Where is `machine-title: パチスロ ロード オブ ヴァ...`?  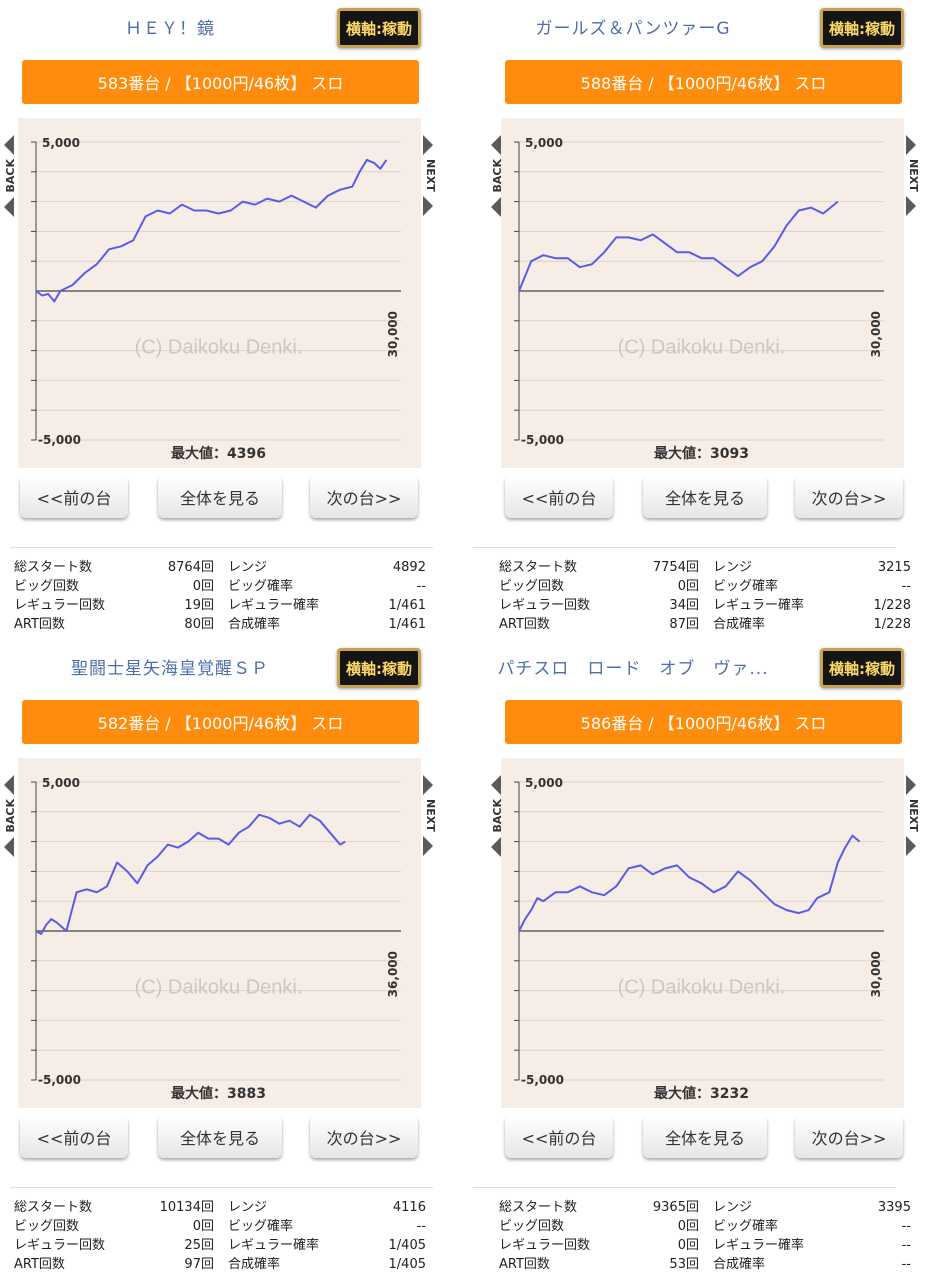 machine-title: パチスロ ロード オブ ヴァ... is located at coordinates (633, 669).